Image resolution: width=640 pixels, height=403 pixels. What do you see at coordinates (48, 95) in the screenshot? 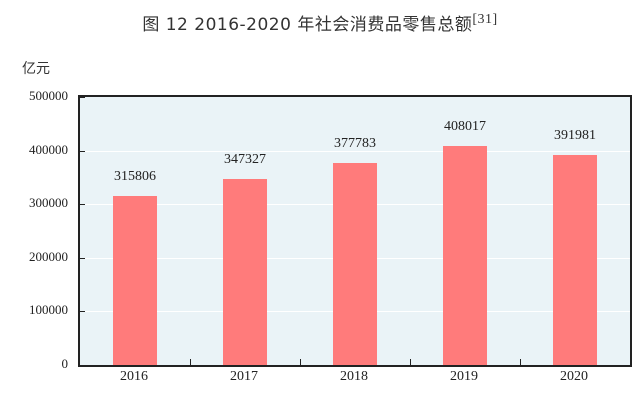
I see `y-tick-label: 500000` at bounding box center [48, 95].